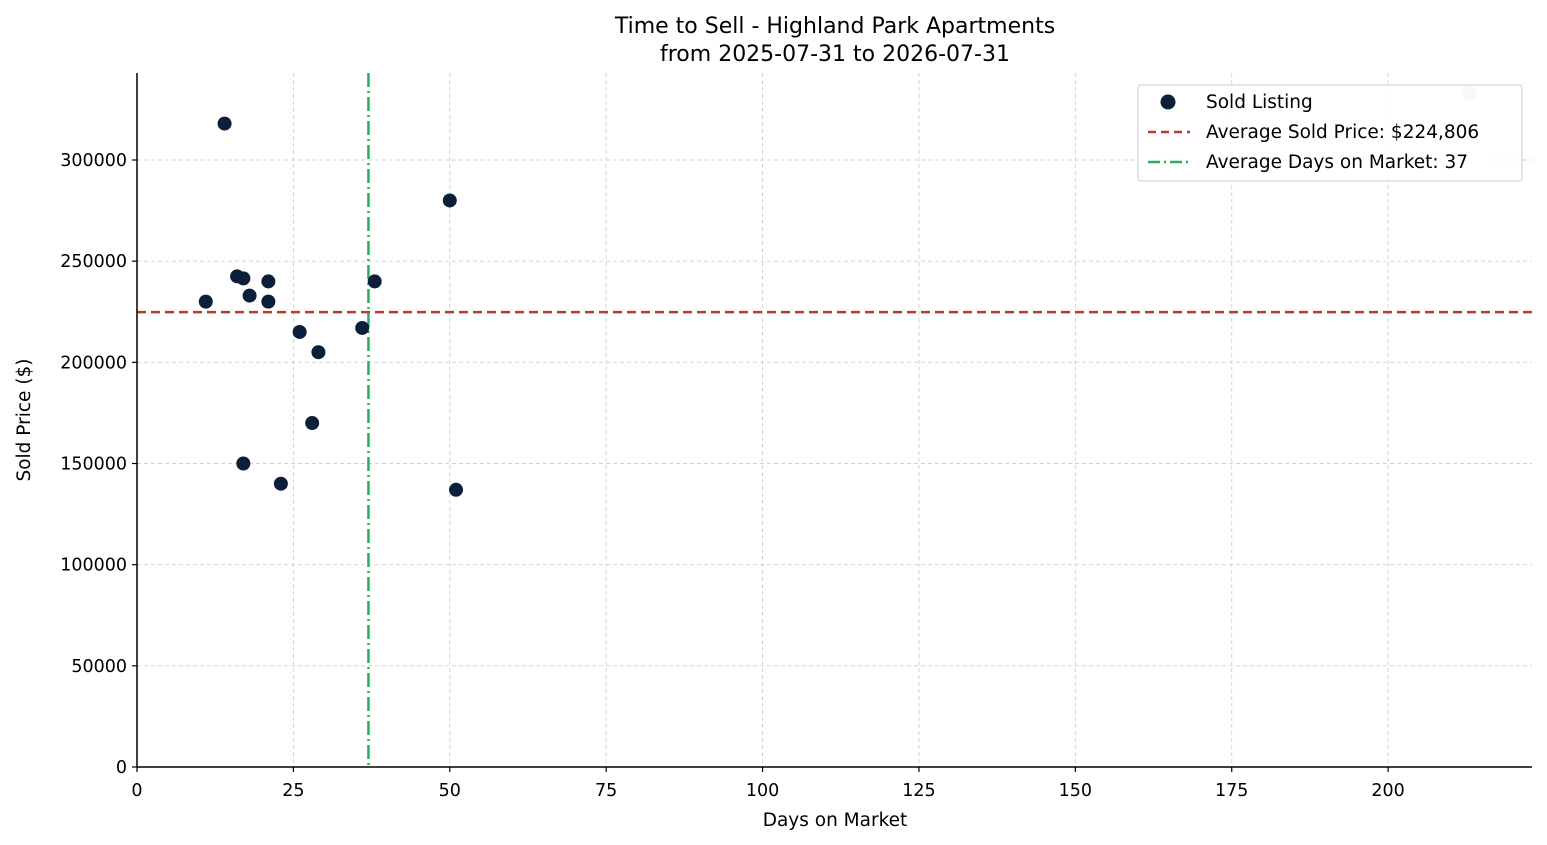  I want to click on x-tick-label: 0, so click(136, 791).